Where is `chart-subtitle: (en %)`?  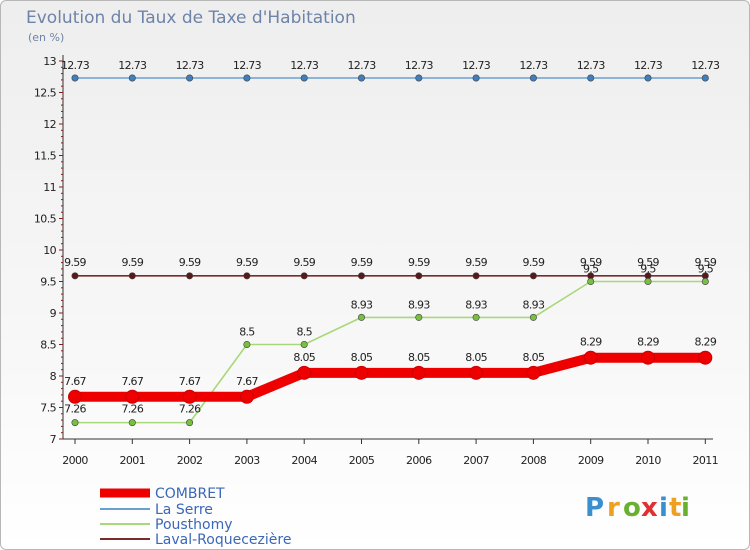 chart-subtitle: (en %) is located at coordinates (46, 37).